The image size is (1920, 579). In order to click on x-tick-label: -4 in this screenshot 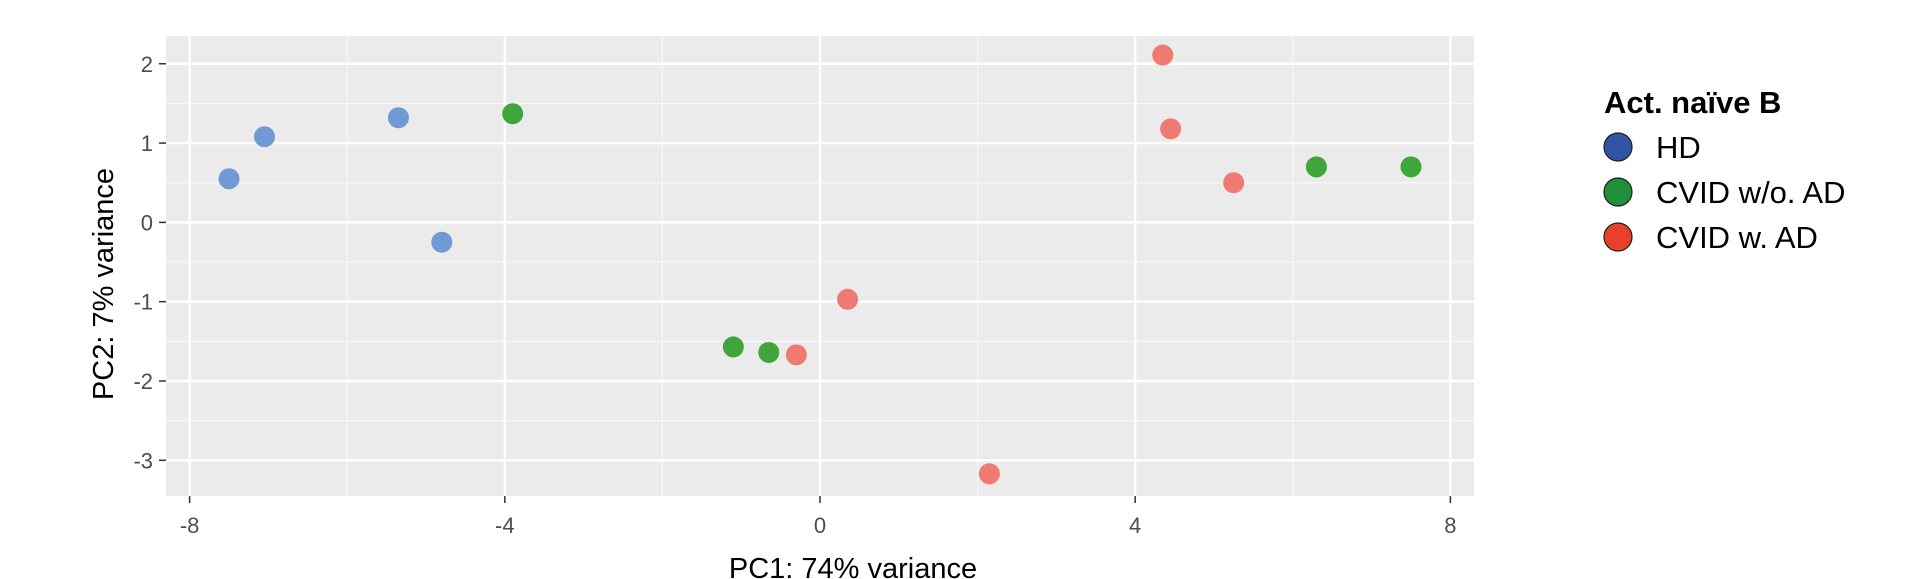, I will do `click(505, 525)`.